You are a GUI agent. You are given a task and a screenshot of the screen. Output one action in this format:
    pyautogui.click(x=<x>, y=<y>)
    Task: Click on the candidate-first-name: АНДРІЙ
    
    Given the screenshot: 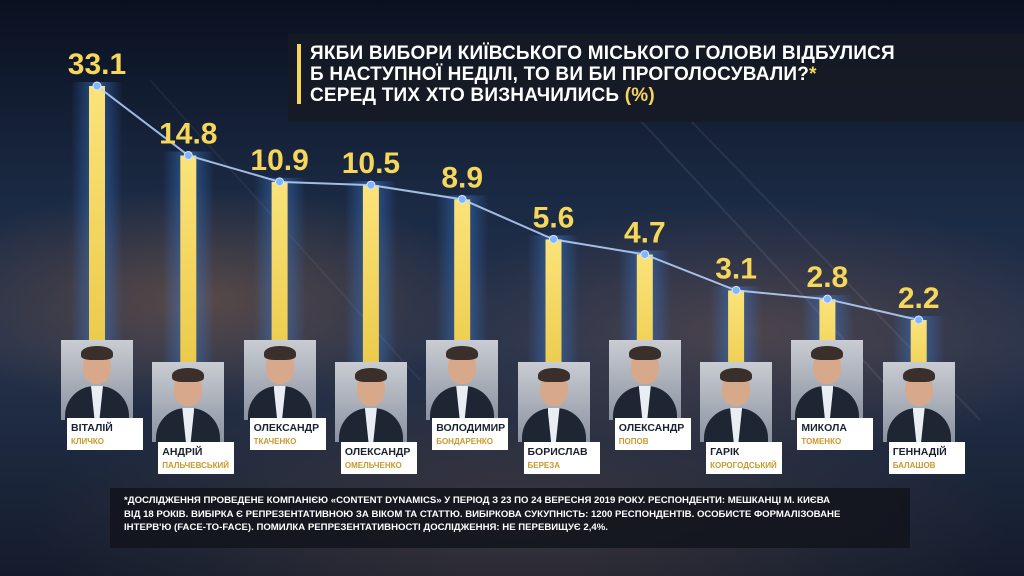 What is the action you would take?
    pyautogui.click(x=182, y=452)
    